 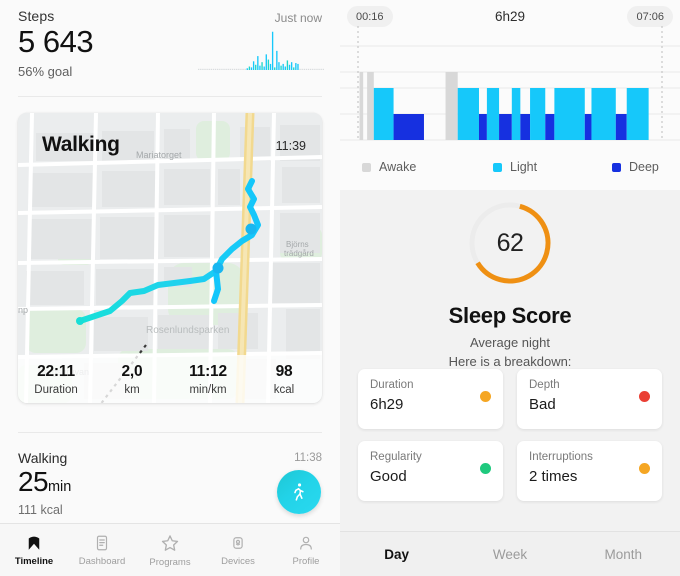 I want to click on activity-duration: 25min, so click(x=170, y=482).